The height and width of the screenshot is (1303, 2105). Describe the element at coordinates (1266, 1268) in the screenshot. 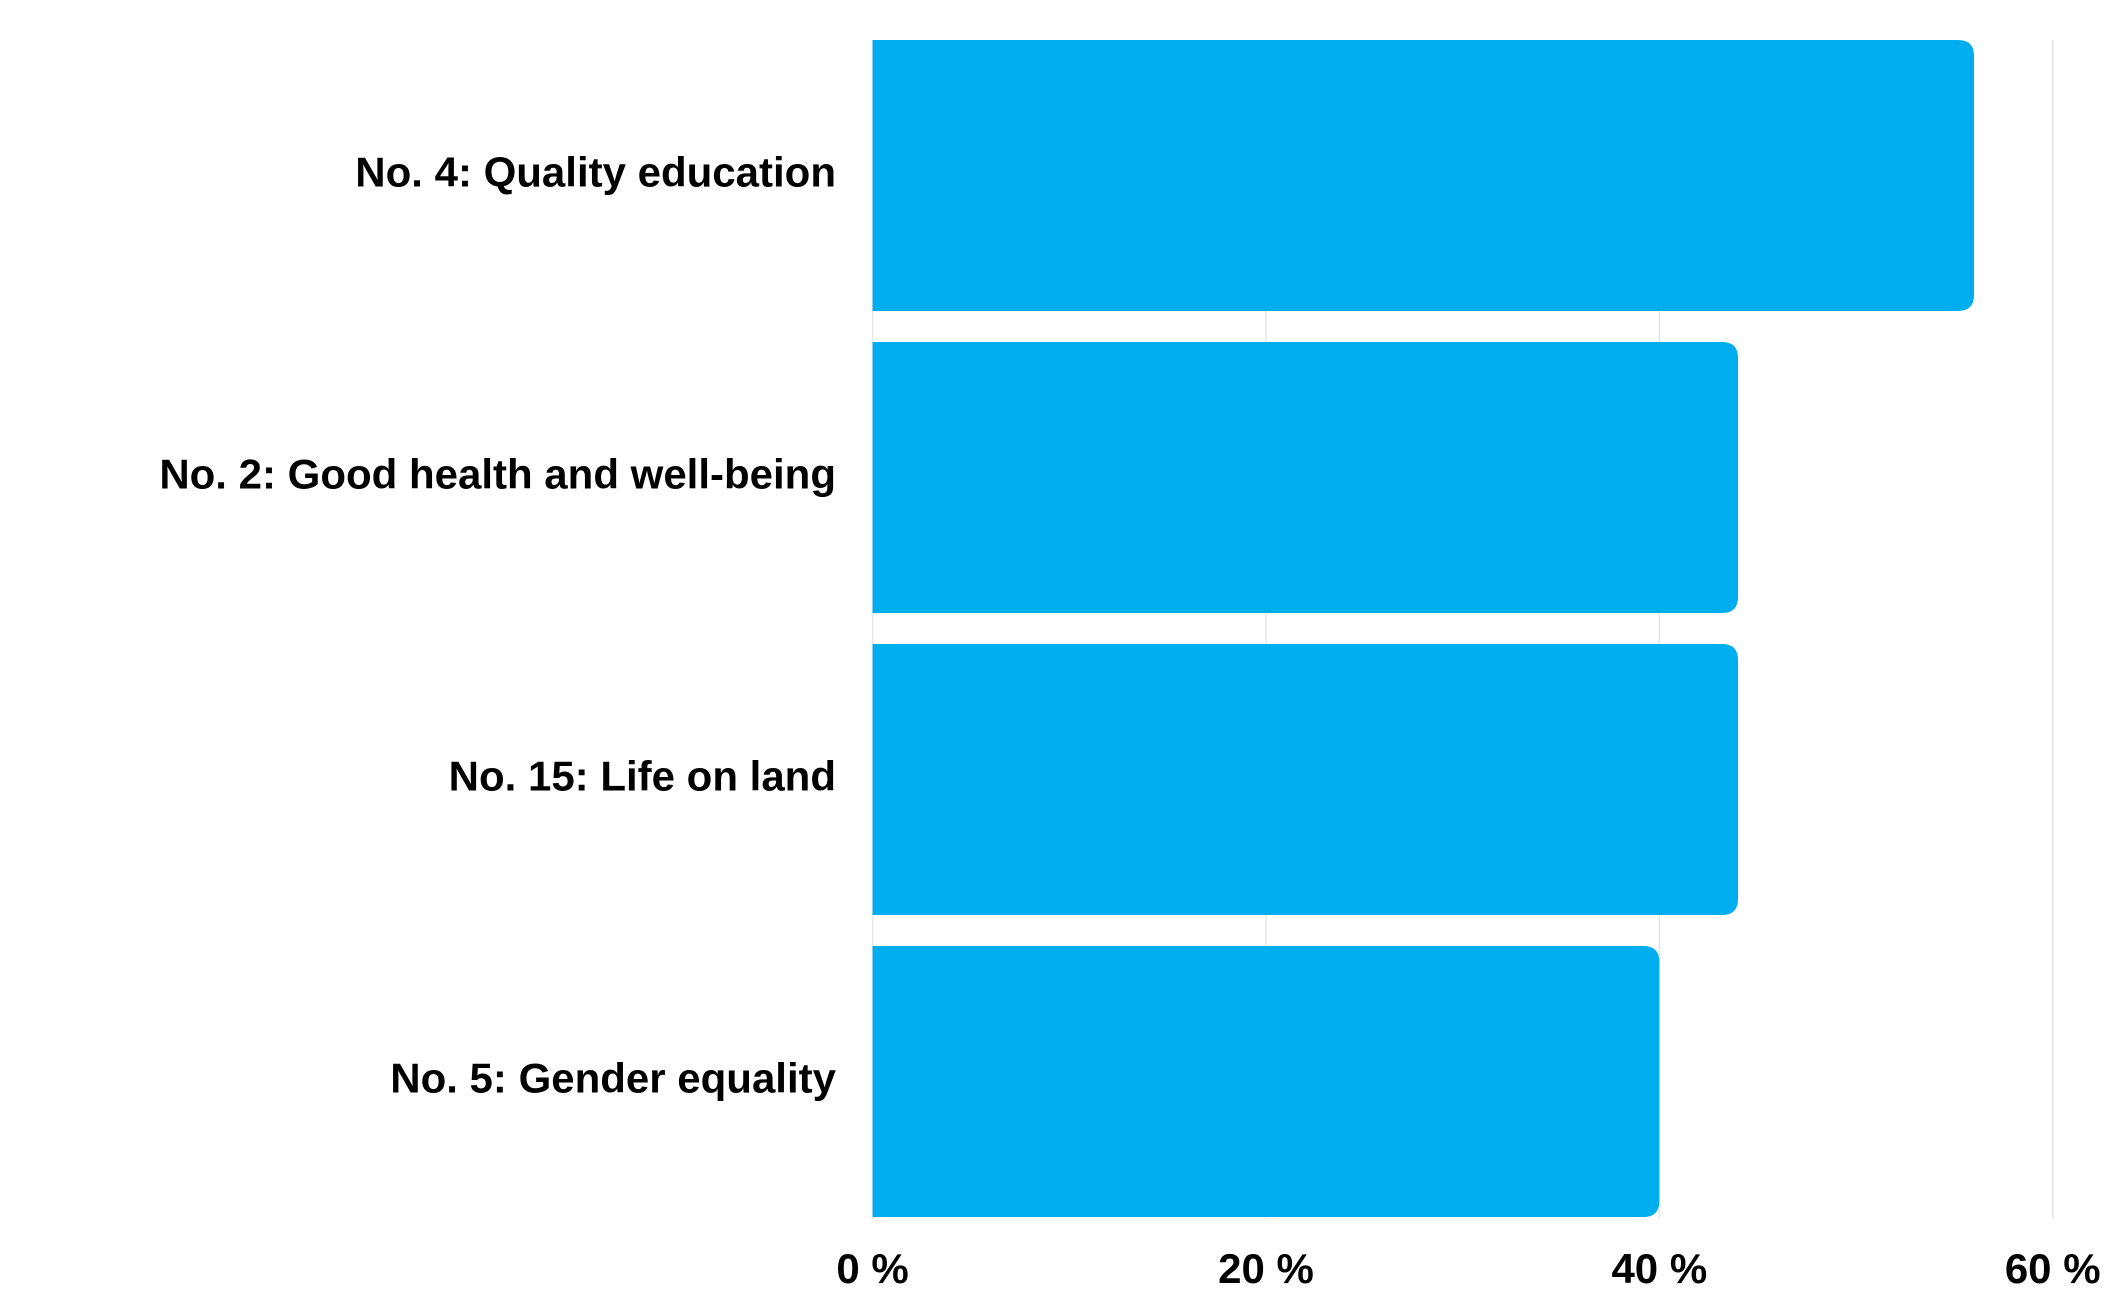

I see `x-tick-label: 20 %` at that location.